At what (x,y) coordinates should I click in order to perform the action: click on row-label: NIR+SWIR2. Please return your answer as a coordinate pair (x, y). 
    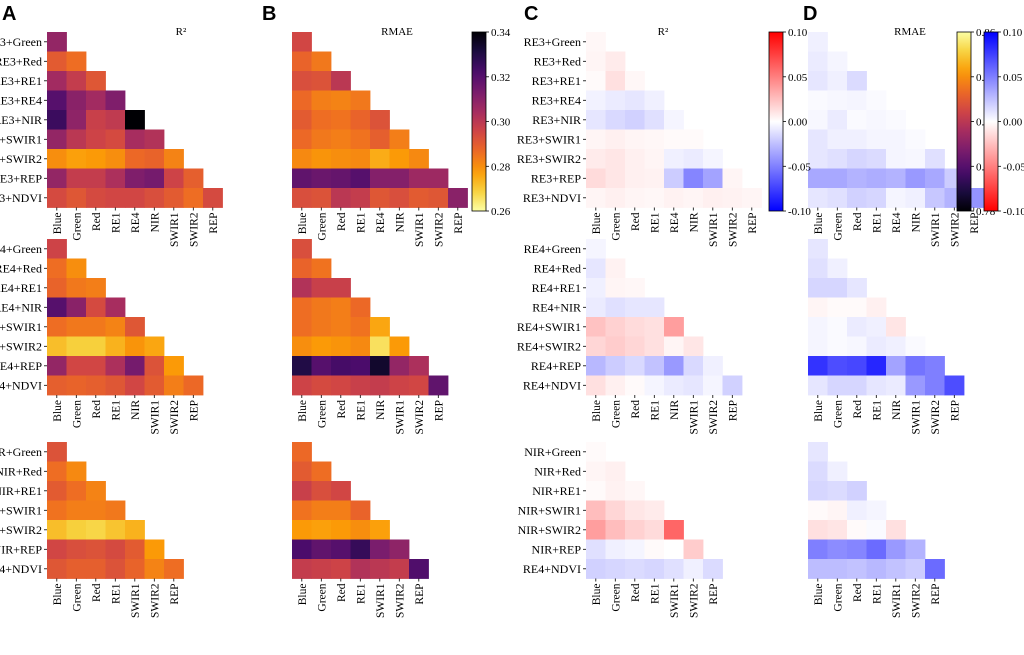
    Looking at the image, I should click on (549, 530).